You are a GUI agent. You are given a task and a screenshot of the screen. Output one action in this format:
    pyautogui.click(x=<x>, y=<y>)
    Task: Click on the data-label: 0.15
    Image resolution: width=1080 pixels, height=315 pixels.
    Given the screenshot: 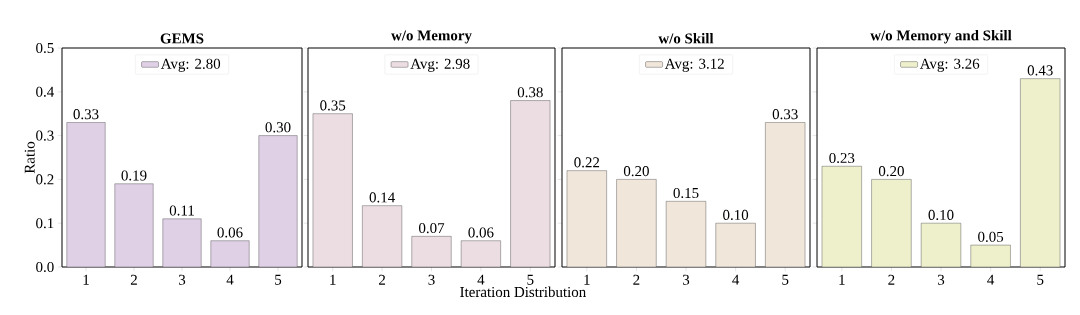 What is the action you would take?
    pyautogui.click(x=686, y=193)
    